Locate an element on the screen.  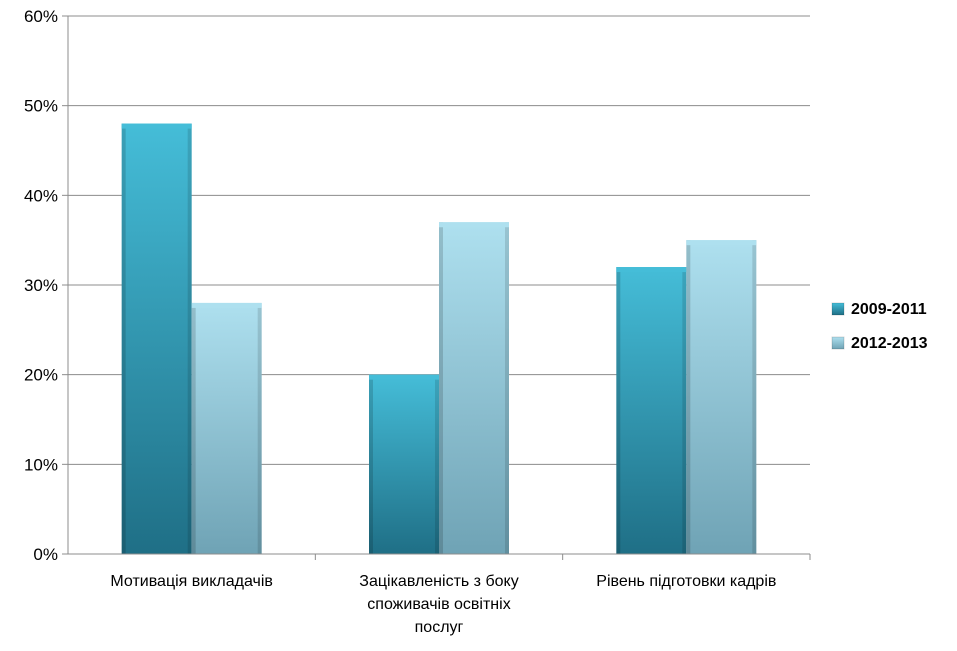
y-tick-label: 50% is located at coordinates (41, 106).